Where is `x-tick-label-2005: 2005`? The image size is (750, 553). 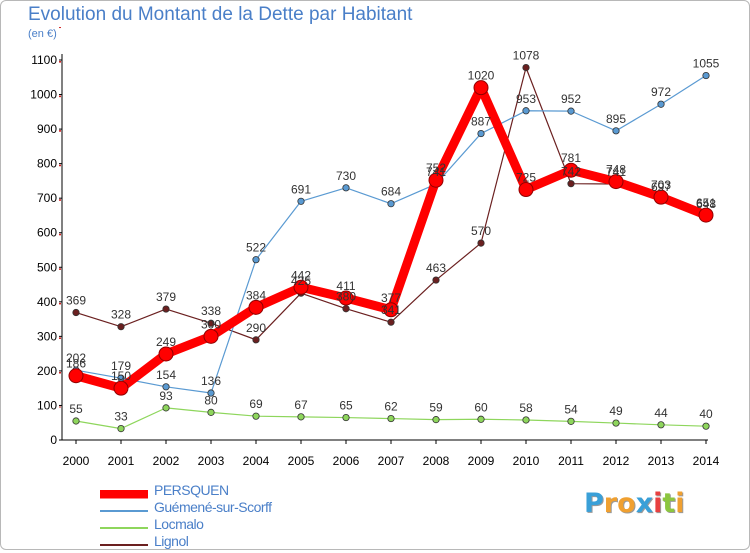 x-tick-label-2005: 2005 is located at coordinates (301, 461).